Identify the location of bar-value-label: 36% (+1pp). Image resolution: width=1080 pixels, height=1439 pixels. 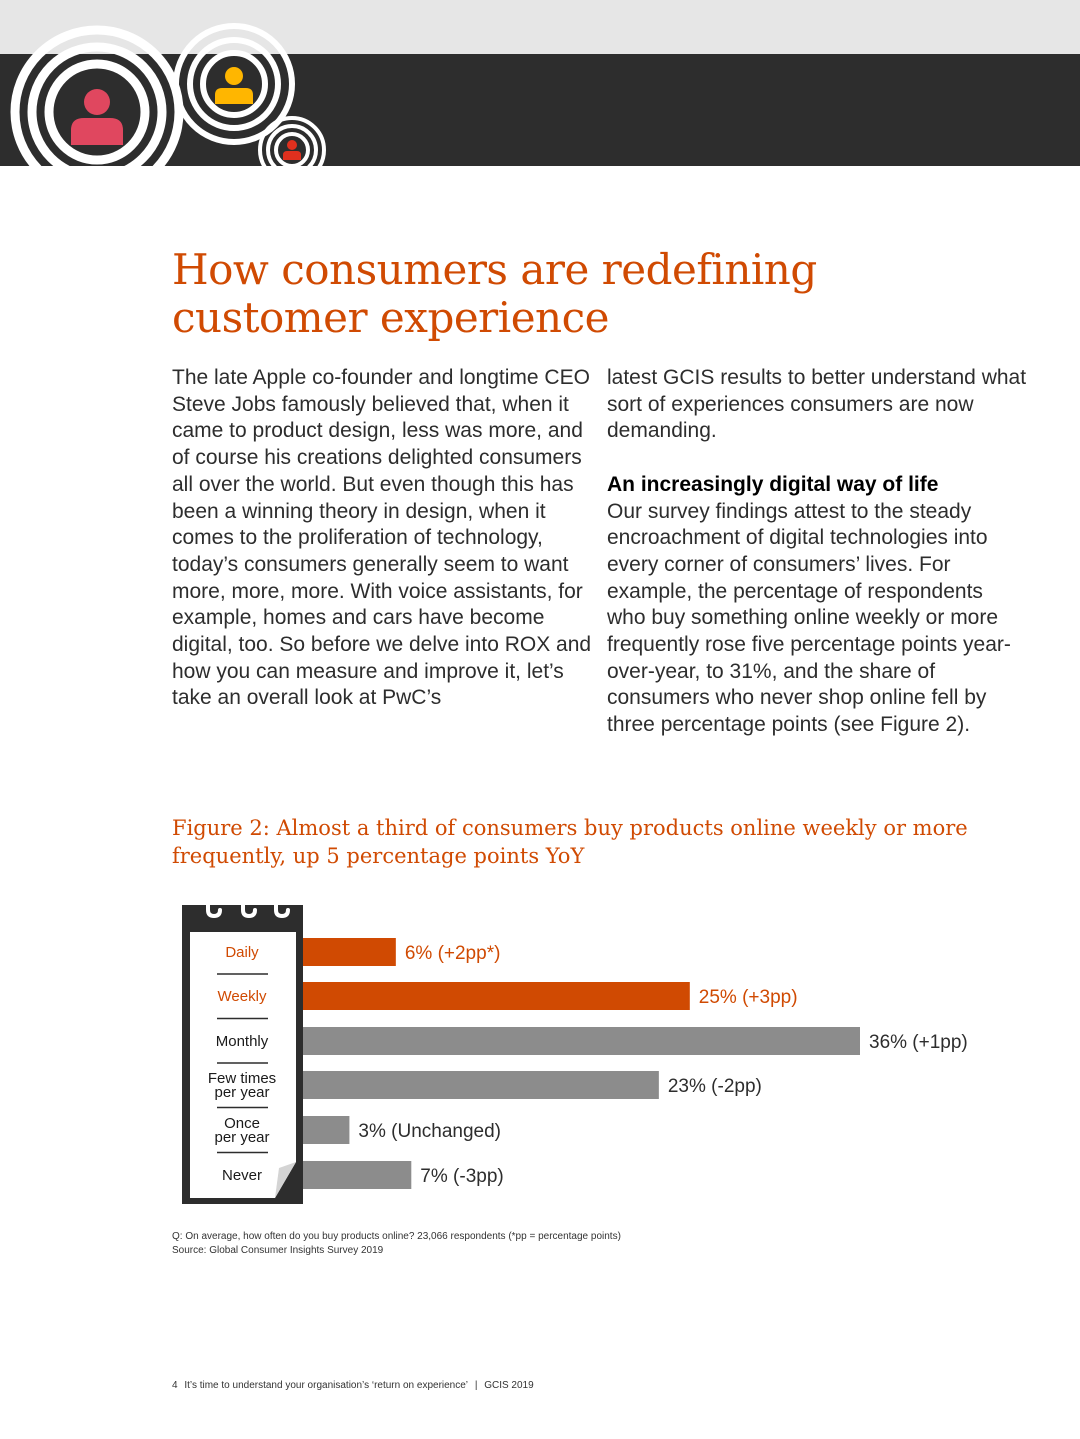
(918, 1042).